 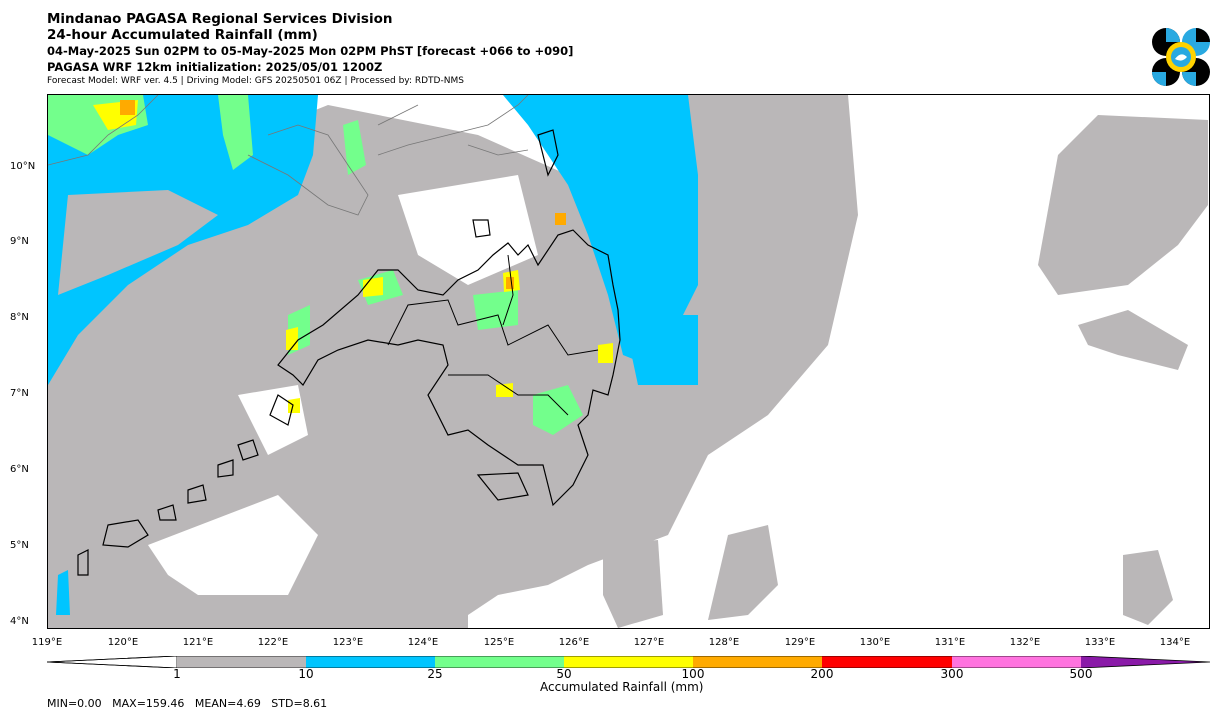 What do you see at coordinates (182, 35) in the screenshot?
I see `chart-subtitle: 24-hour Accumulated Rainfall (mm)` at bounding box center [182, 35].